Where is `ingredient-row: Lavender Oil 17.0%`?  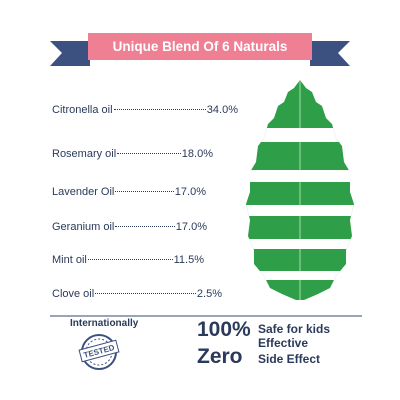
ingredient-row: Lavender Oil 17.0% is located at coordinates (129, 192).